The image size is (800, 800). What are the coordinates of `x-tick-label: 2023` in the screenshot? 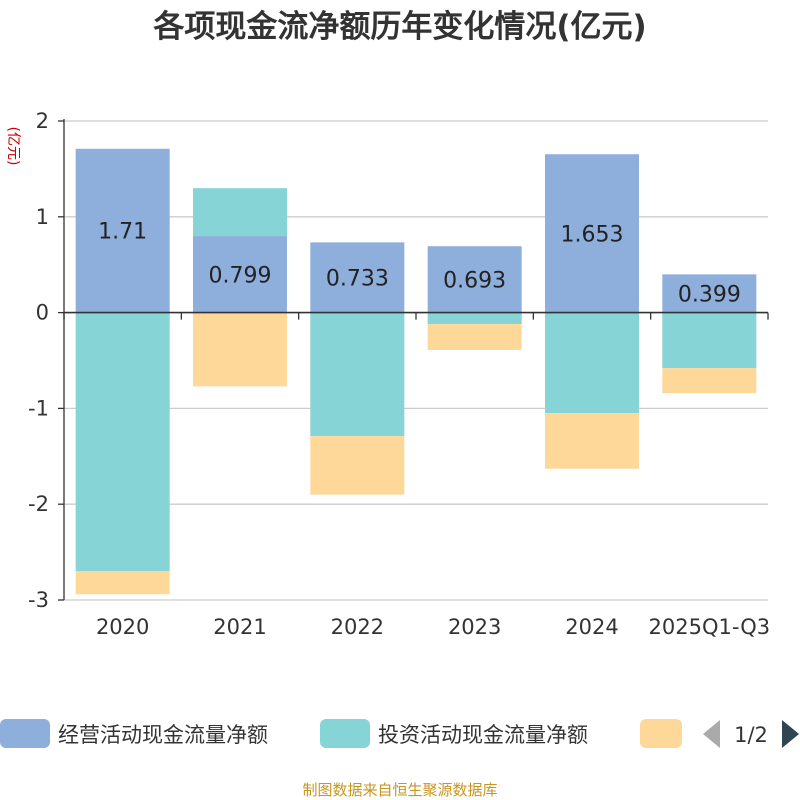 It's located at (474, 627).